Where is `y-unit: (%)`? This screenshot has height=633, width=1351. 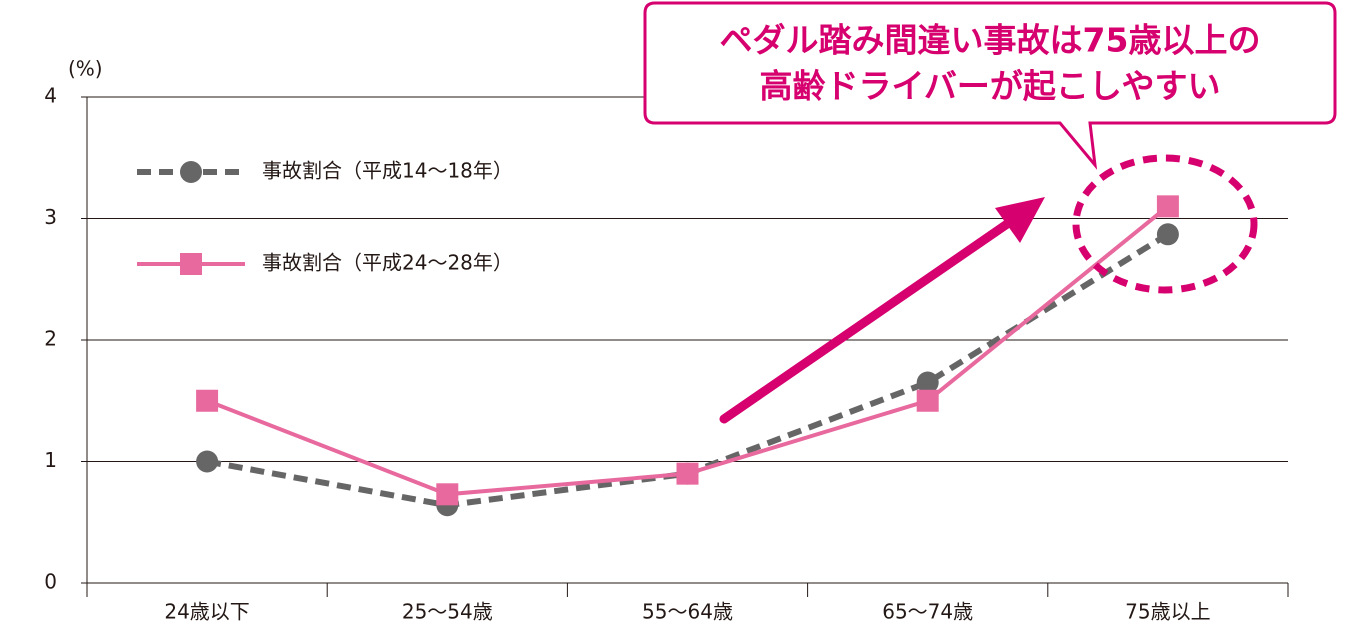
y-unit: (%) is located at coordinates (85, 69).